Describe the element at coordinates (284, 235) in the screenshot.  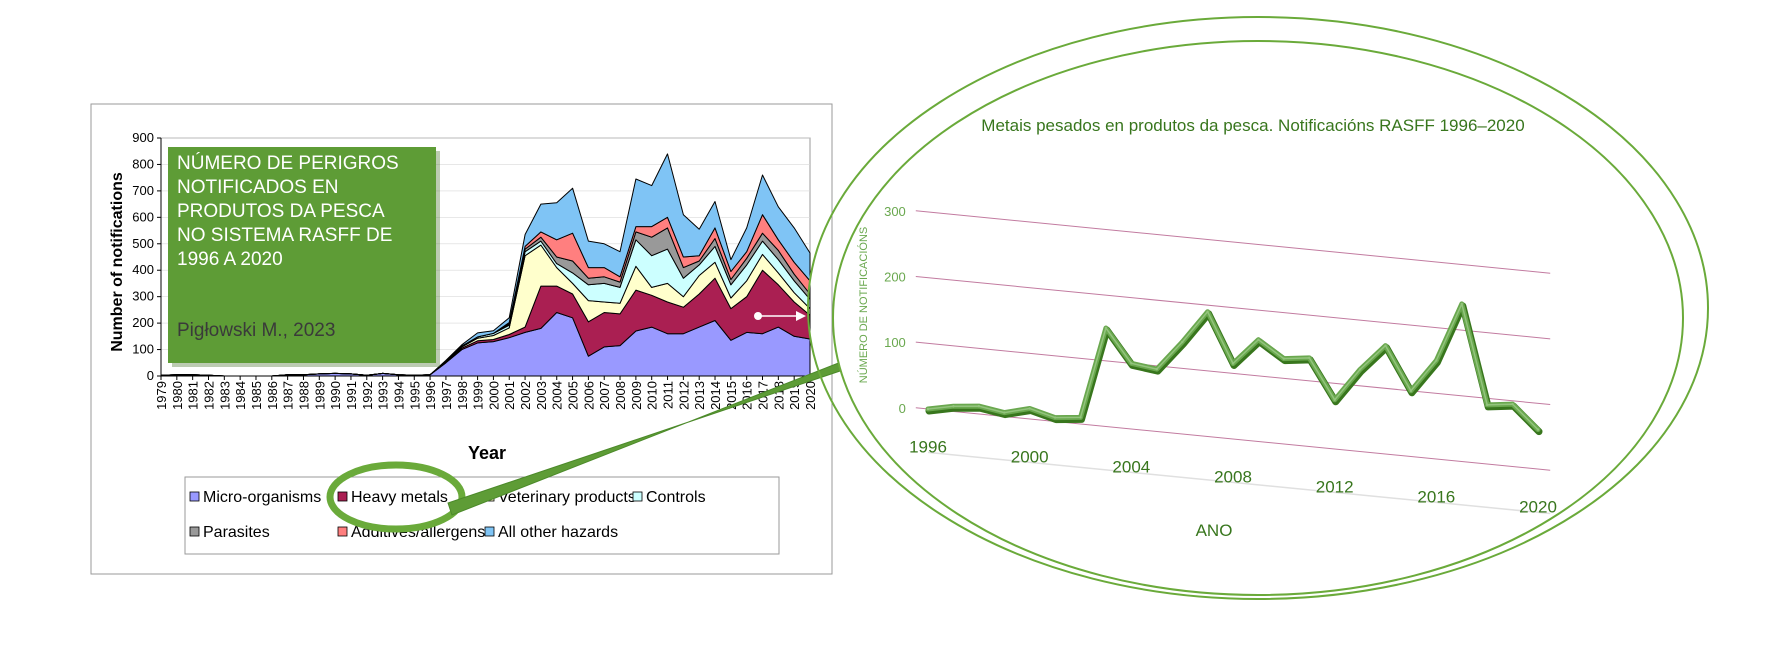
I see `overlay-title-line-4: NO SISTEMA RASFF DE` at that location.